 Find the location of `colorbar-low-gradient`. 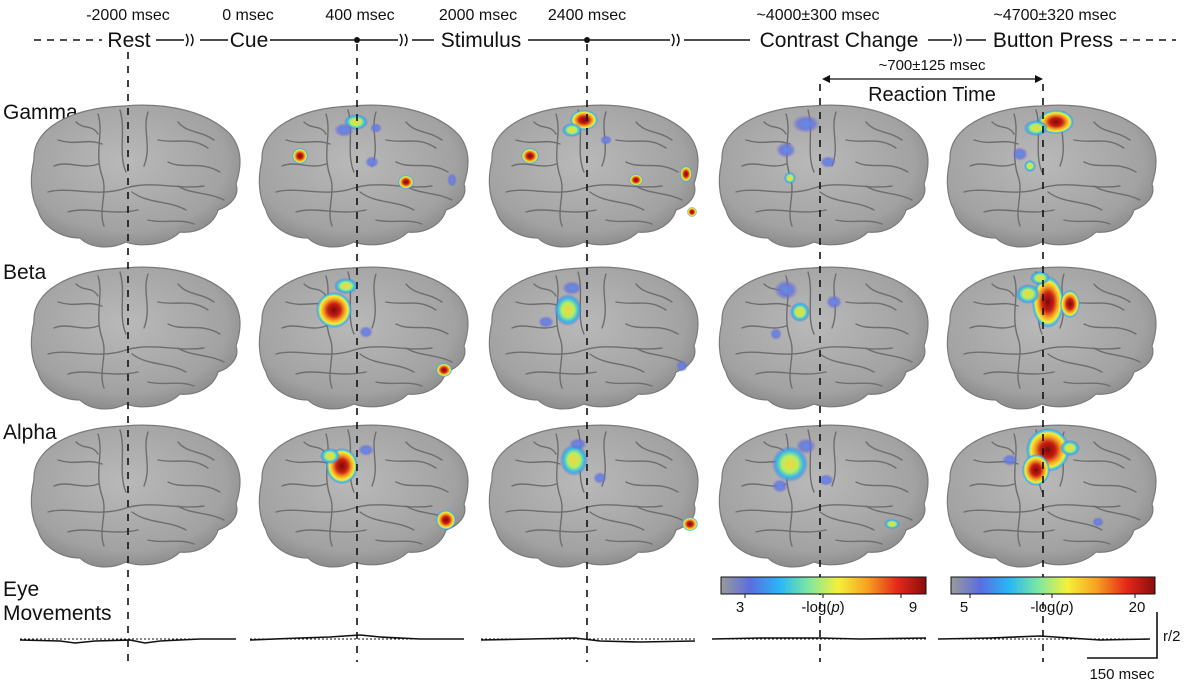

colorbar-low-gradient is located at coordinates (823, 585).